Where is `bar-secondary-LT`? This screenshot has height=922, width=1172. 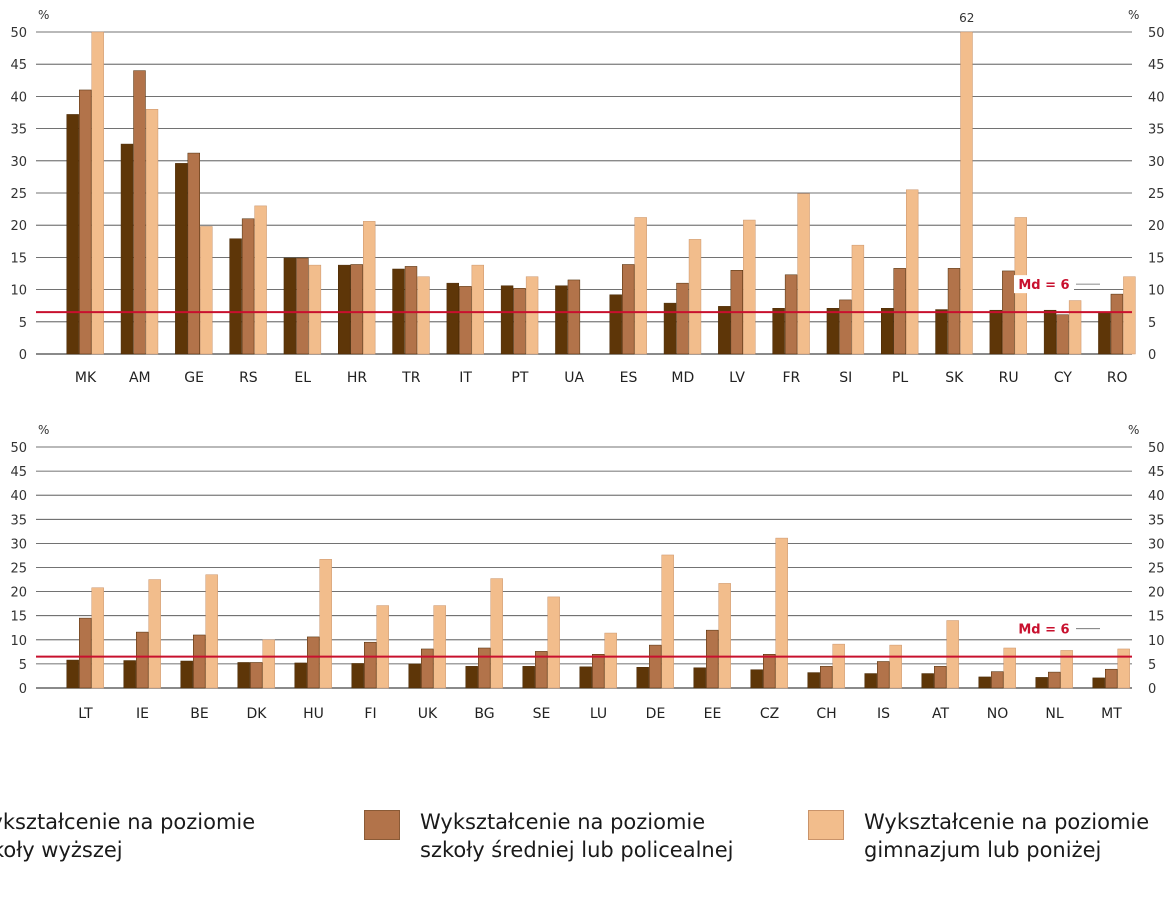 bar-secondary-LT is located at coordinates (85, 653).